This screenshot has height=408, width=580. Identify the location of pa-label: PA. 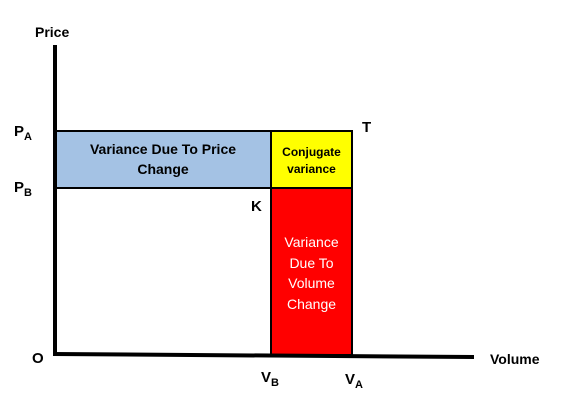
(23, 133).